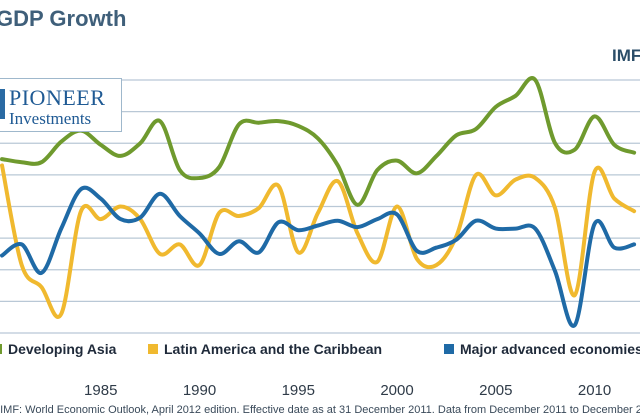 The height and width of the screenshot is (420, 640). I want to click on x-tick-label-2000: 2000, so click(396, 390).